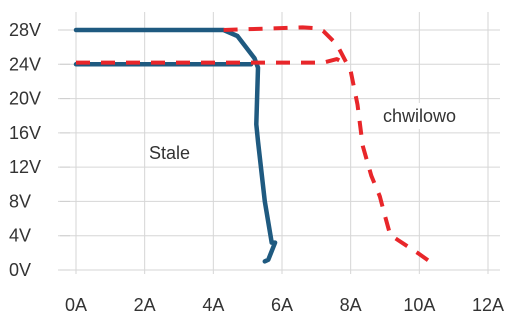  What do you see at coordinates (25, 150) in the screenshot?
I see `y-axis-ticks: 0V 4V 8V 12V 16V 20V 24V 28V` at bounding box center [25, 150].